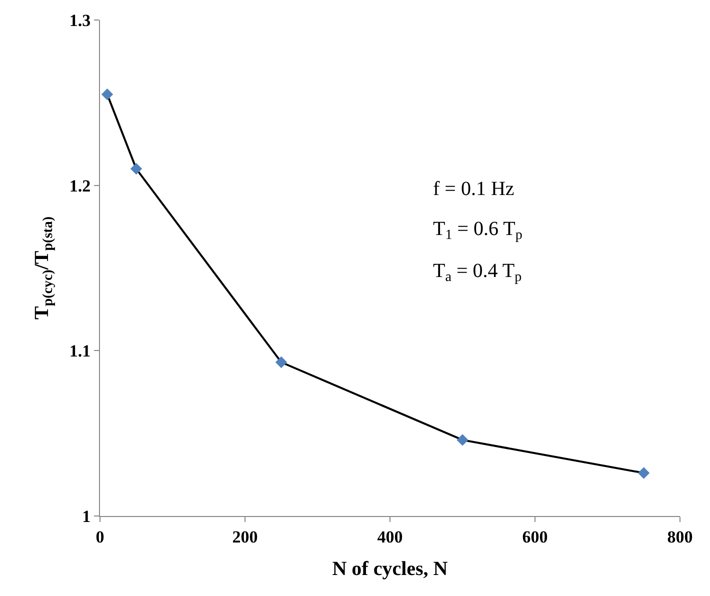 Image resolution: width=710 pixels, height=596 pixels. I want to click on x-tick-label: 400, so click(390, 536).